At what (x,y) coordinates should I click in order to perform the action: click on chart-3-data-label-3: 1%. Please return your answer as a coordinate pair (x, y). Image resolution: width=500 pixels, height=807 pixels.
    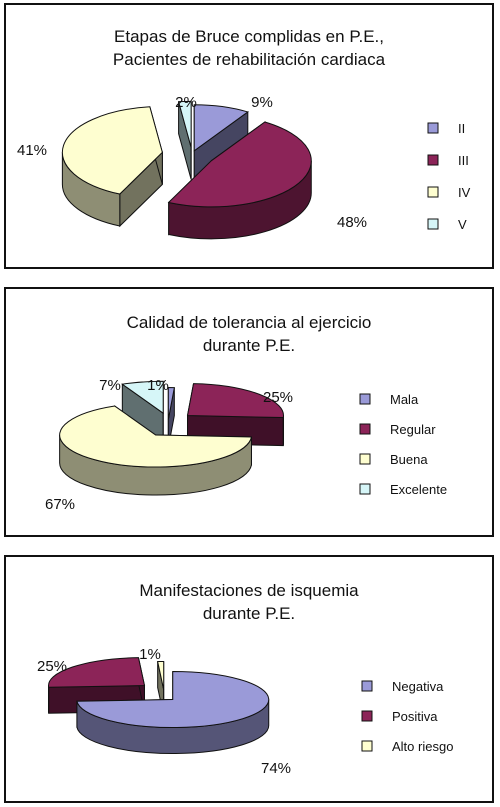
    Looking at the image, I should click on (150, 654).